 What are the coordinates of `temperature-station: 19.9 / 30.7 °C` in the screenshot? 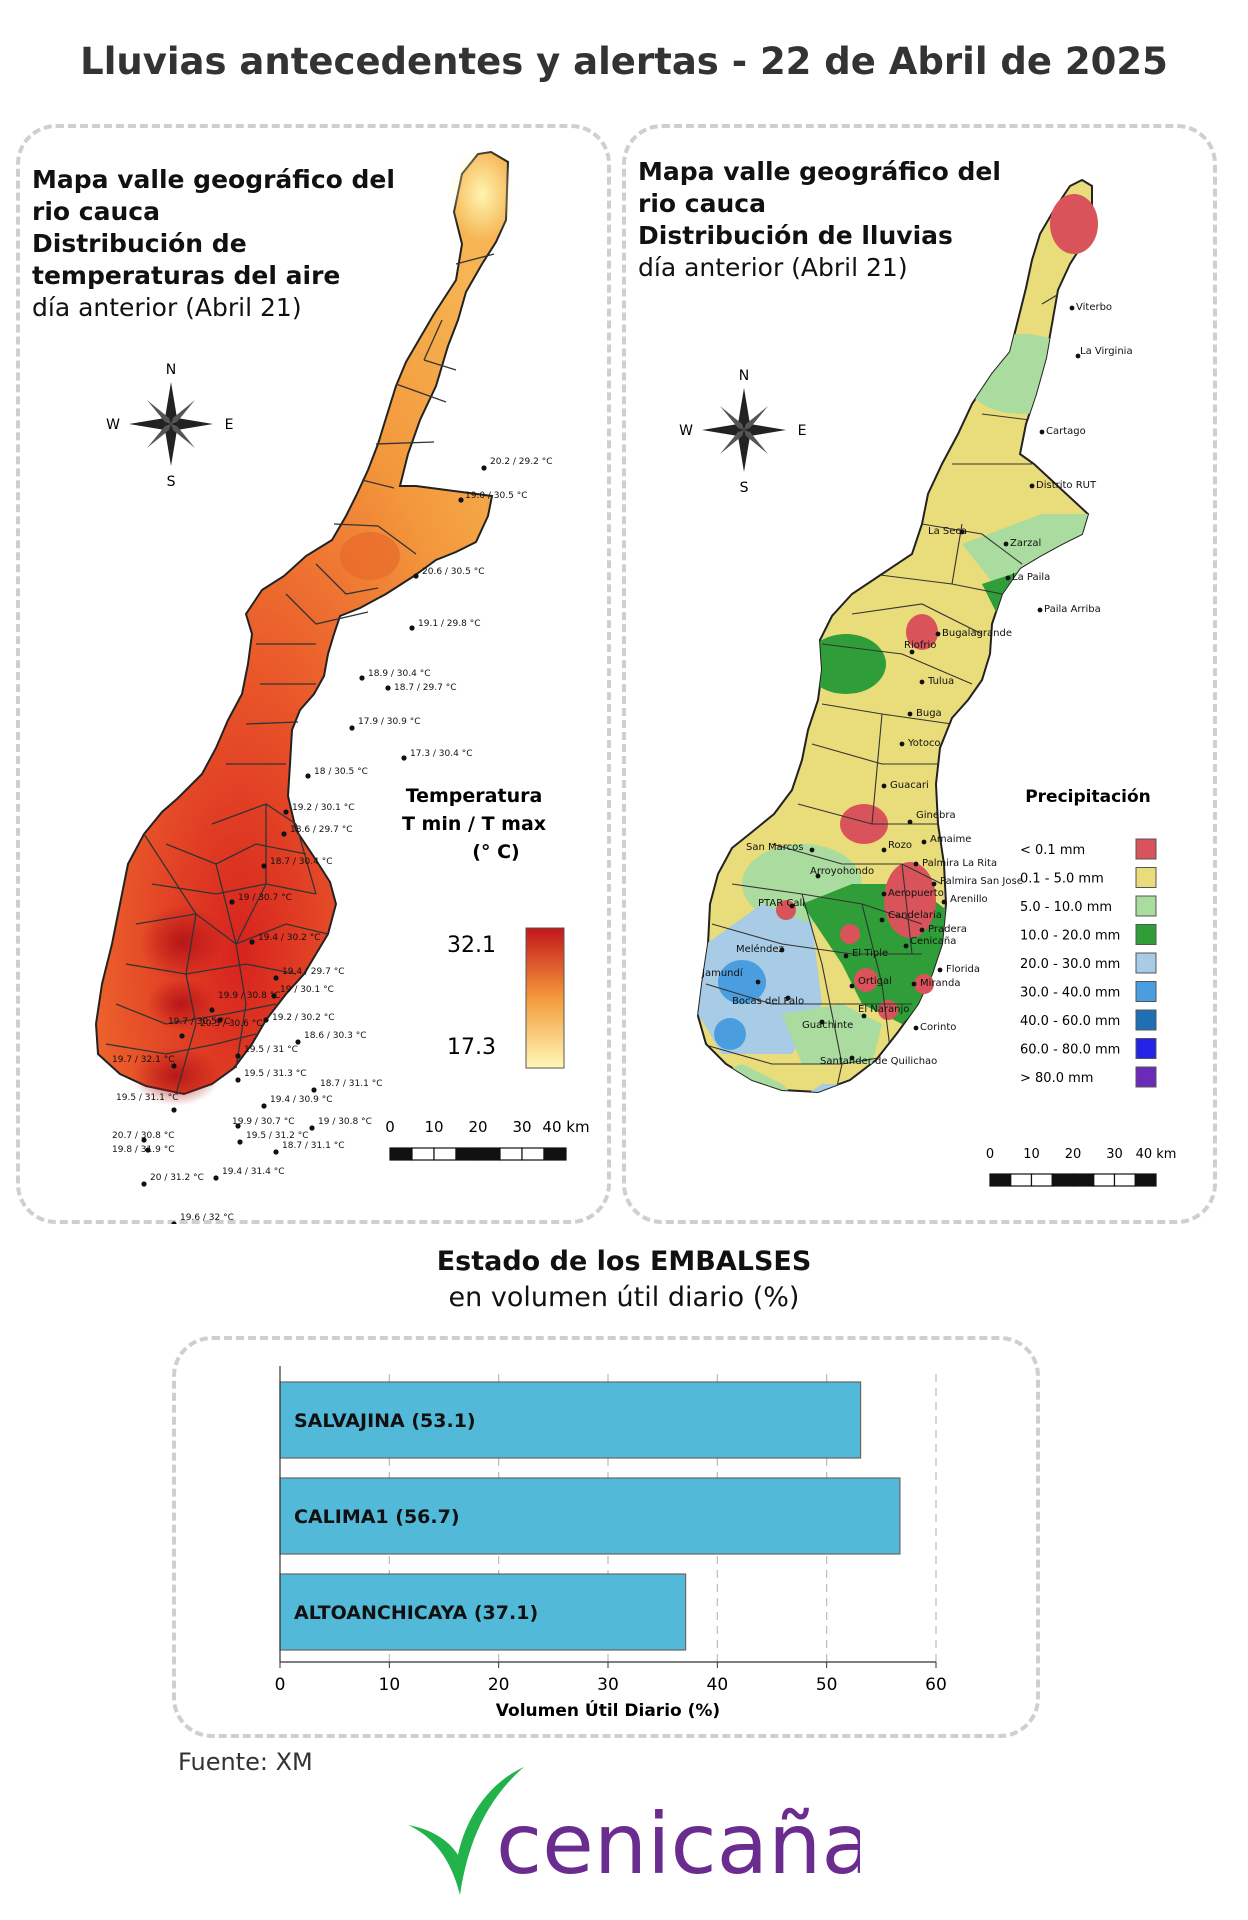 It's located at (263, 1123).